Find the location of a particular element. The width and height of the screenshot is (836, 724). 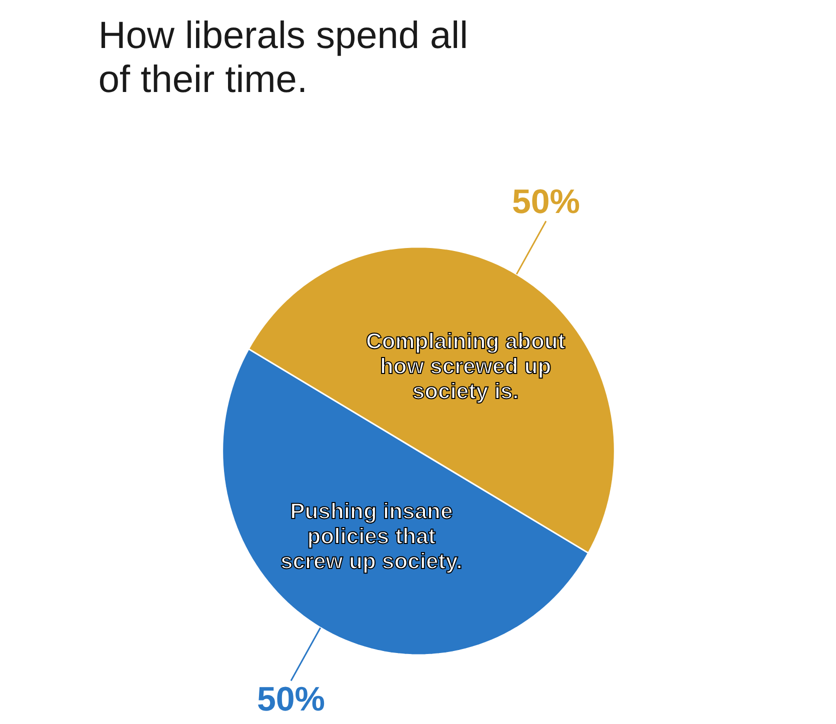

slice-label: Pushing insane policies that screw up society. is located at coordinates (371, 536).